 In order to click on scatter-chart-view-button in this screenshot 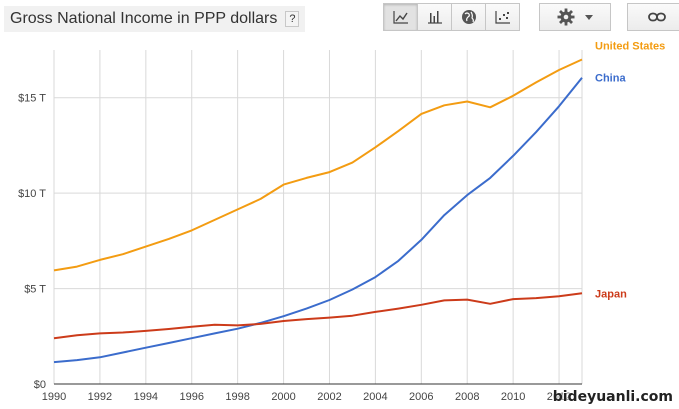, I will do `click(502, 17)`.